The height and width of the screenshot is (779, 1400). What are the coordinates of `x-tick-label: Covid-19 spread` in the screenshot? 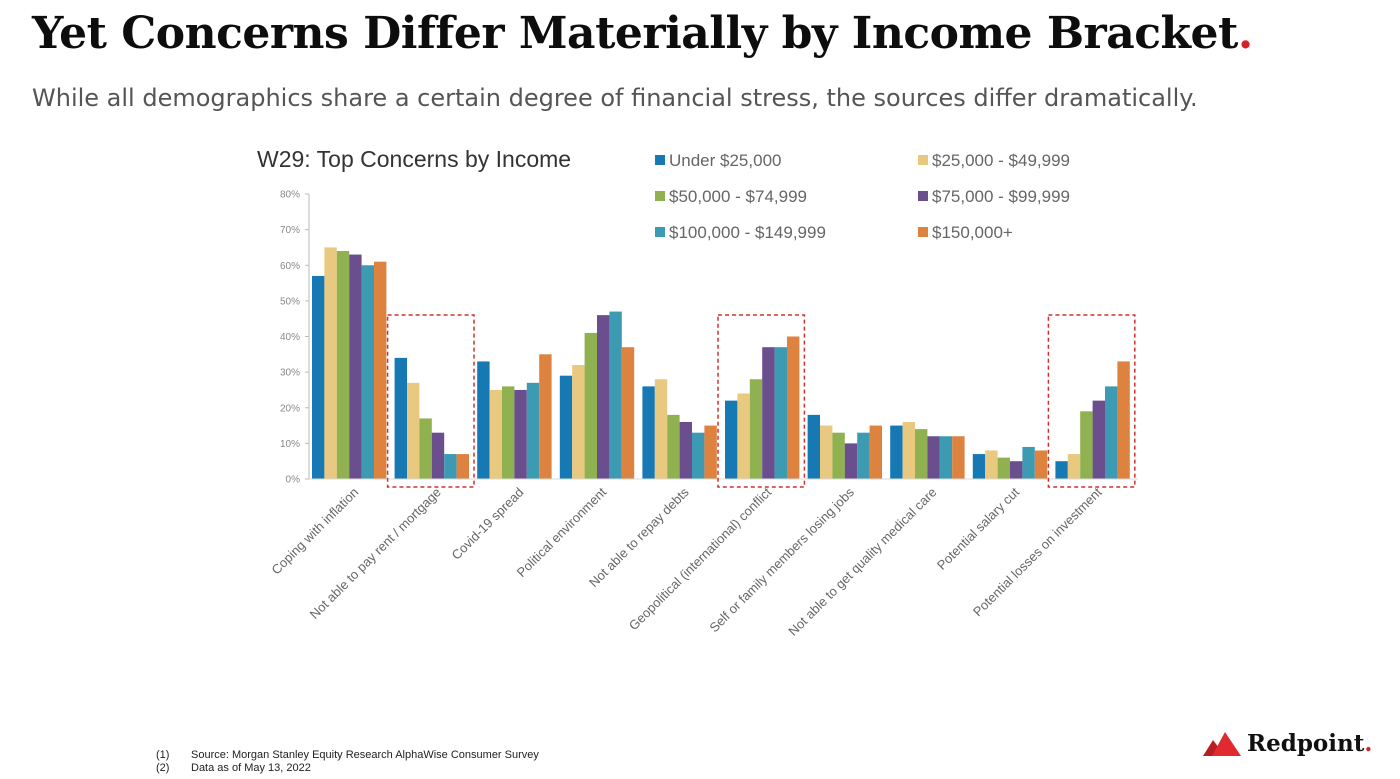 It's located at (487, 524).